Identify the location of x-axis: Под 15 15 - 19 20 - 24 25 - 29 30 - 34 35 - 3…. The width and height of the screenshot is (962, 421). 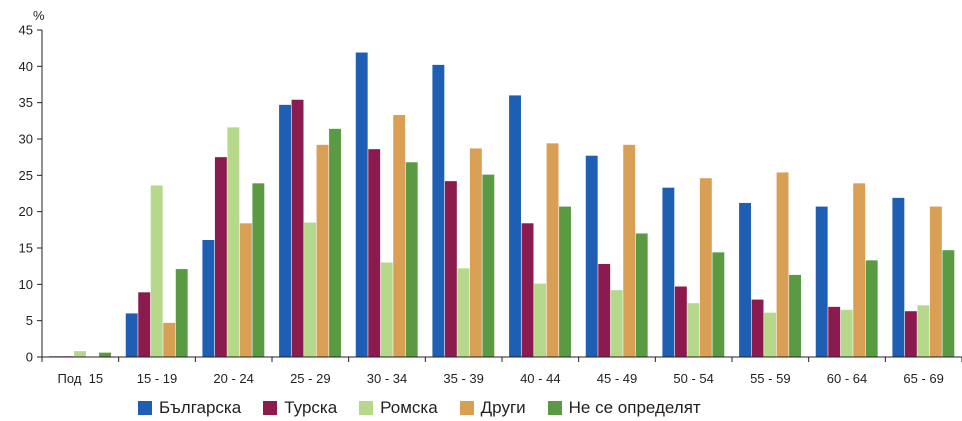
(501, 371).